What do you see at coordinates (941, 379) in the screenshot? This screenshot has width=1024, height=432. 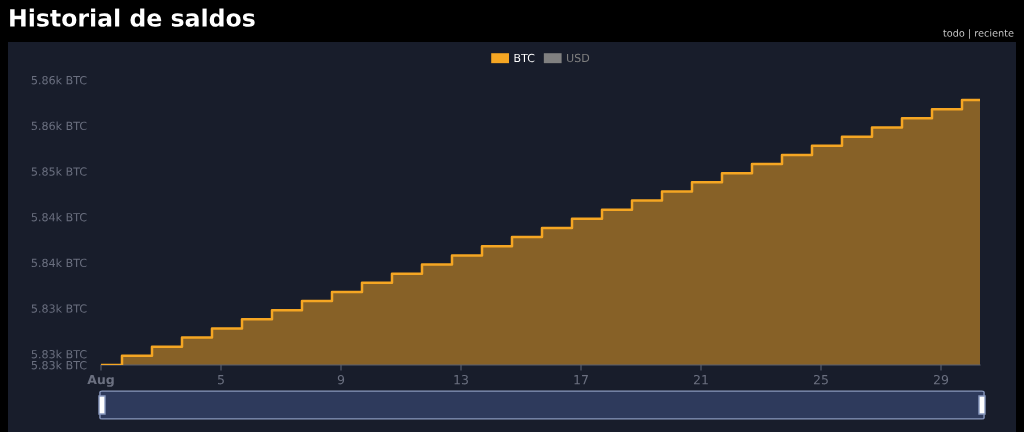 I see `x-tick-label: 29` at bounding box center [941, 379].